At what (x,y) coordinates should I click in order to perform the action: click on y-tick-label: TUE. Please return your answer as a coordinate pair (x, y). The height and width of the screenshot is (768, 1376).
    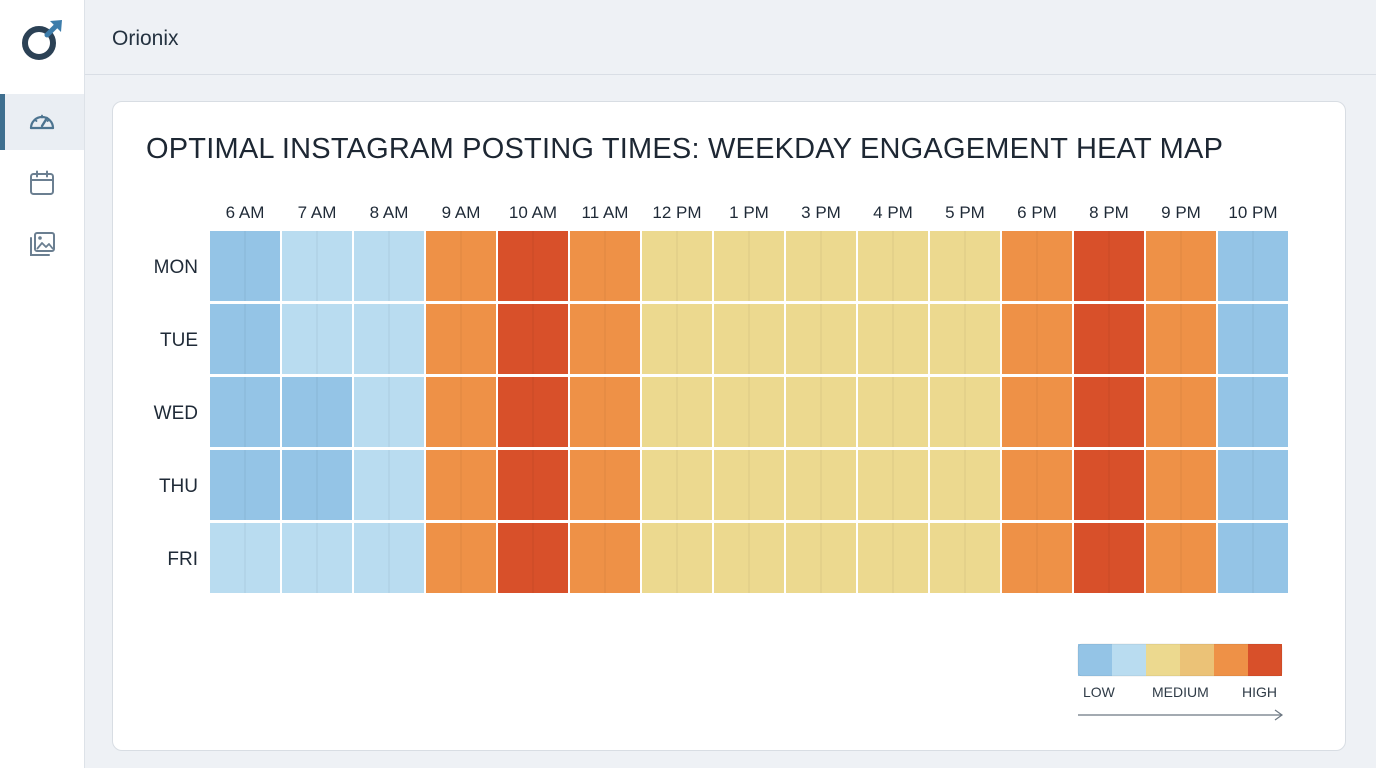
    Looking at the image, I should click on (179, 340).